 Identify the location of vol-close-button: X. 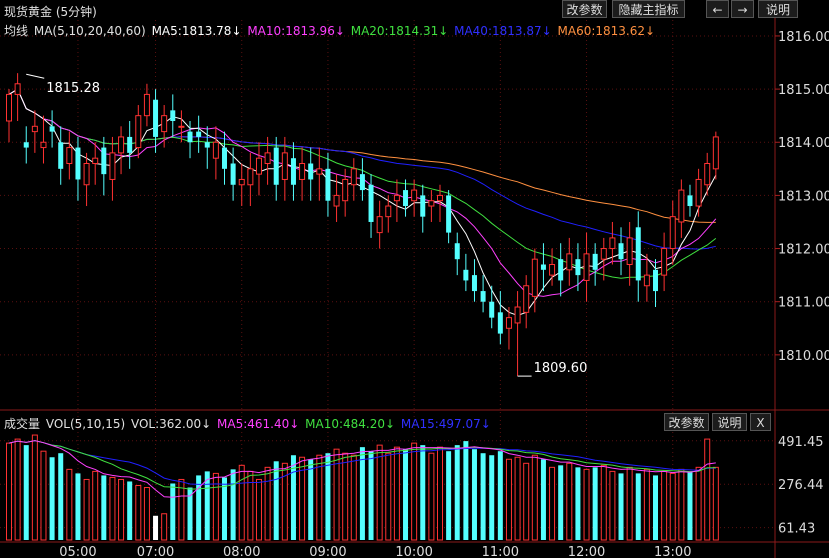
(760, 422).